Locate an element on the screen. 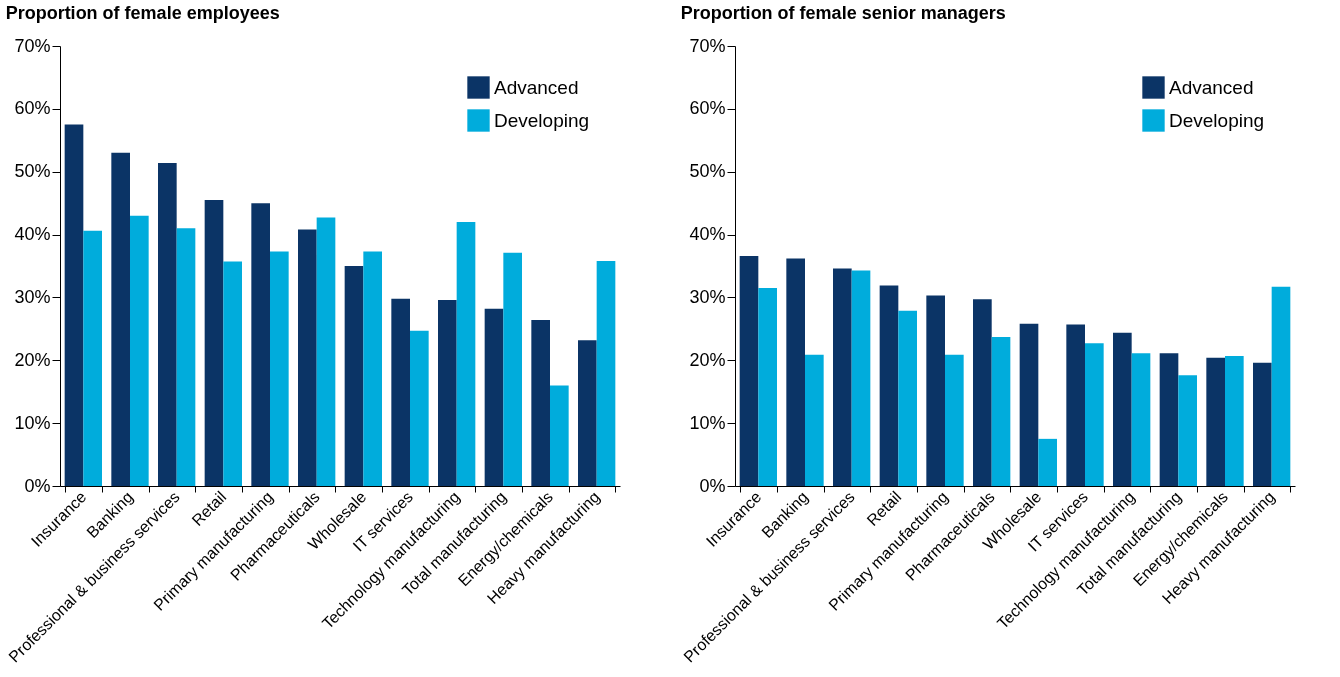 This screenshot has width=1340, height=677. chart-title: Proportion of female senior managers is located at coordinates (843, 13).